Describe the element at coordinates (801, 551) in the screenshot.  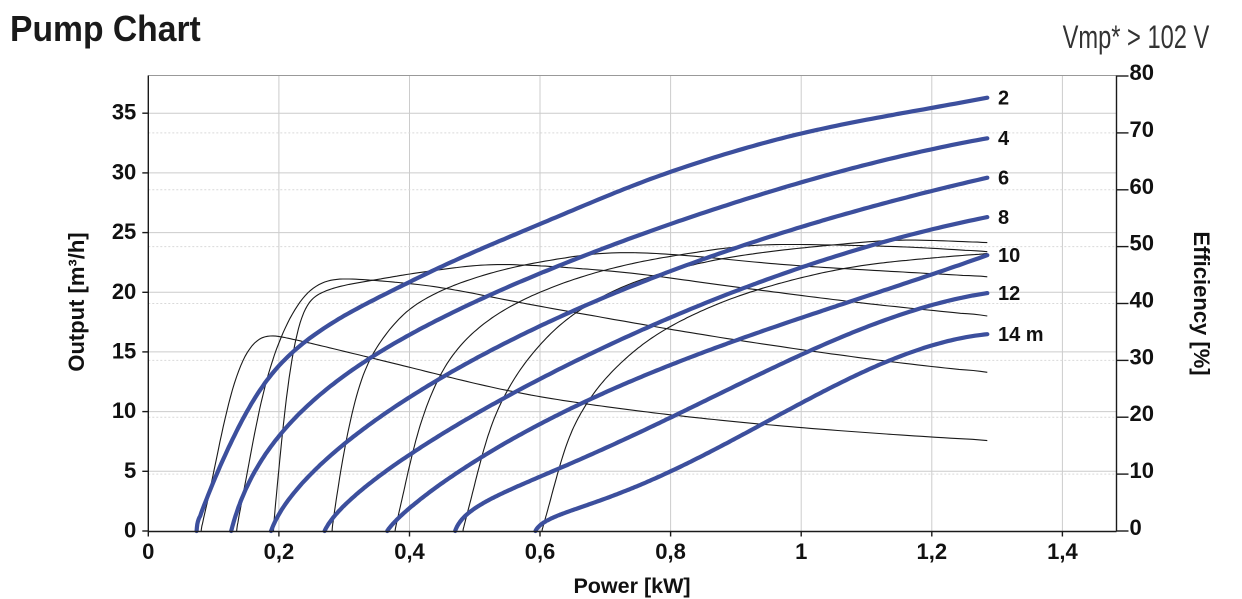
I see `svg-text: 1` at that location.